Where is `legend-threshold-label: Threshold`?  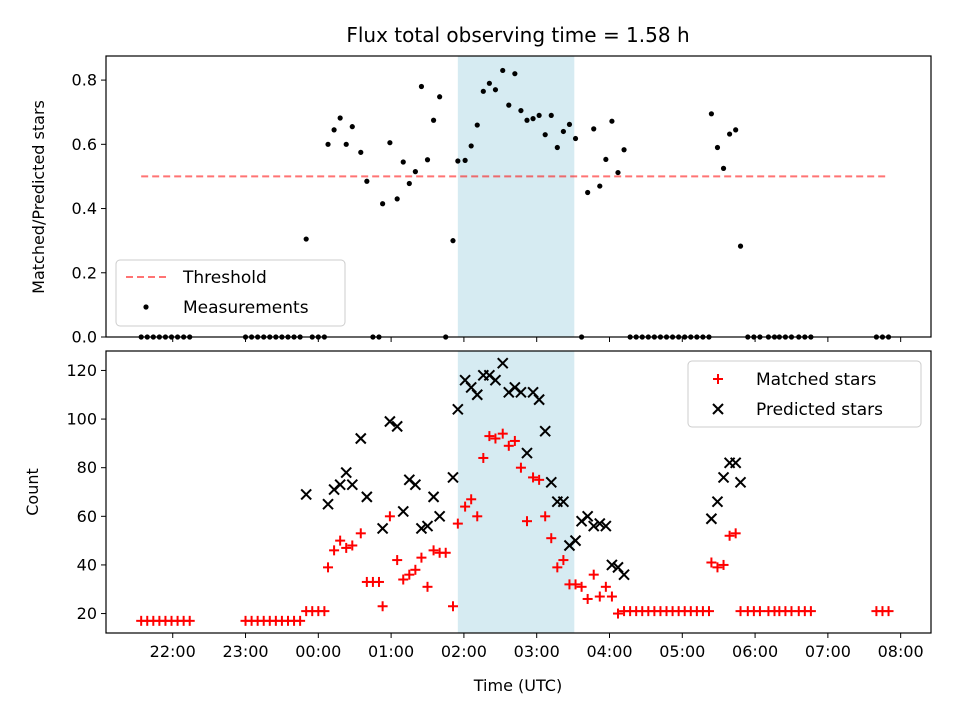
legend-threshold-label: Threshold is located at coordinates (224, 278).